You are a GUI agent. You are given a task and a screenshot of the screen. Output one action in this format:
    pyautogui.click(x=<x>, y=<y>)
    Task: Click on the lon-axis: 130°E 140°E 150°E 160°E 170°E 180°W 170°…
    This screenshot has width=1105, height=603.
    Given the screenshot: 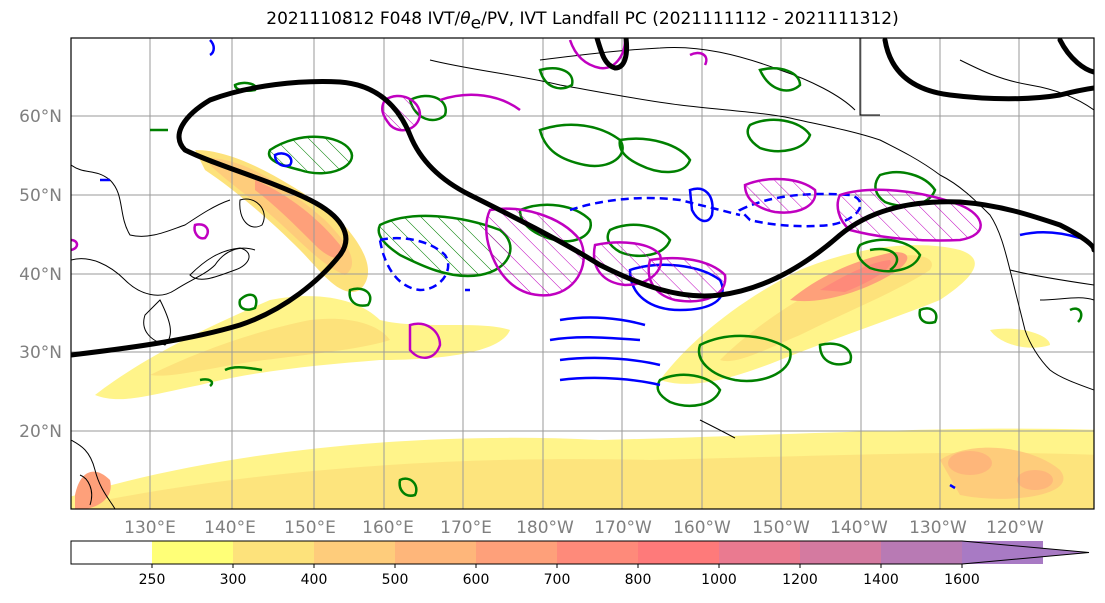 What is the action you would take?
    pyautogui.click(x=584, y=528)
    